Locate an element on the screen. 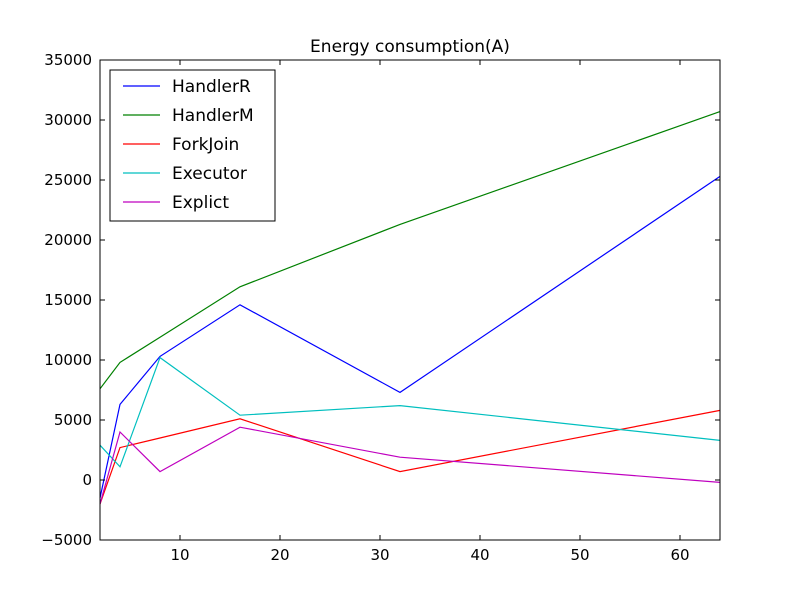 This screenshot has width=800, height=600. legend: HandlerR HandlerM ForkJoin Executor Explict is located at coordinates (192, 145).